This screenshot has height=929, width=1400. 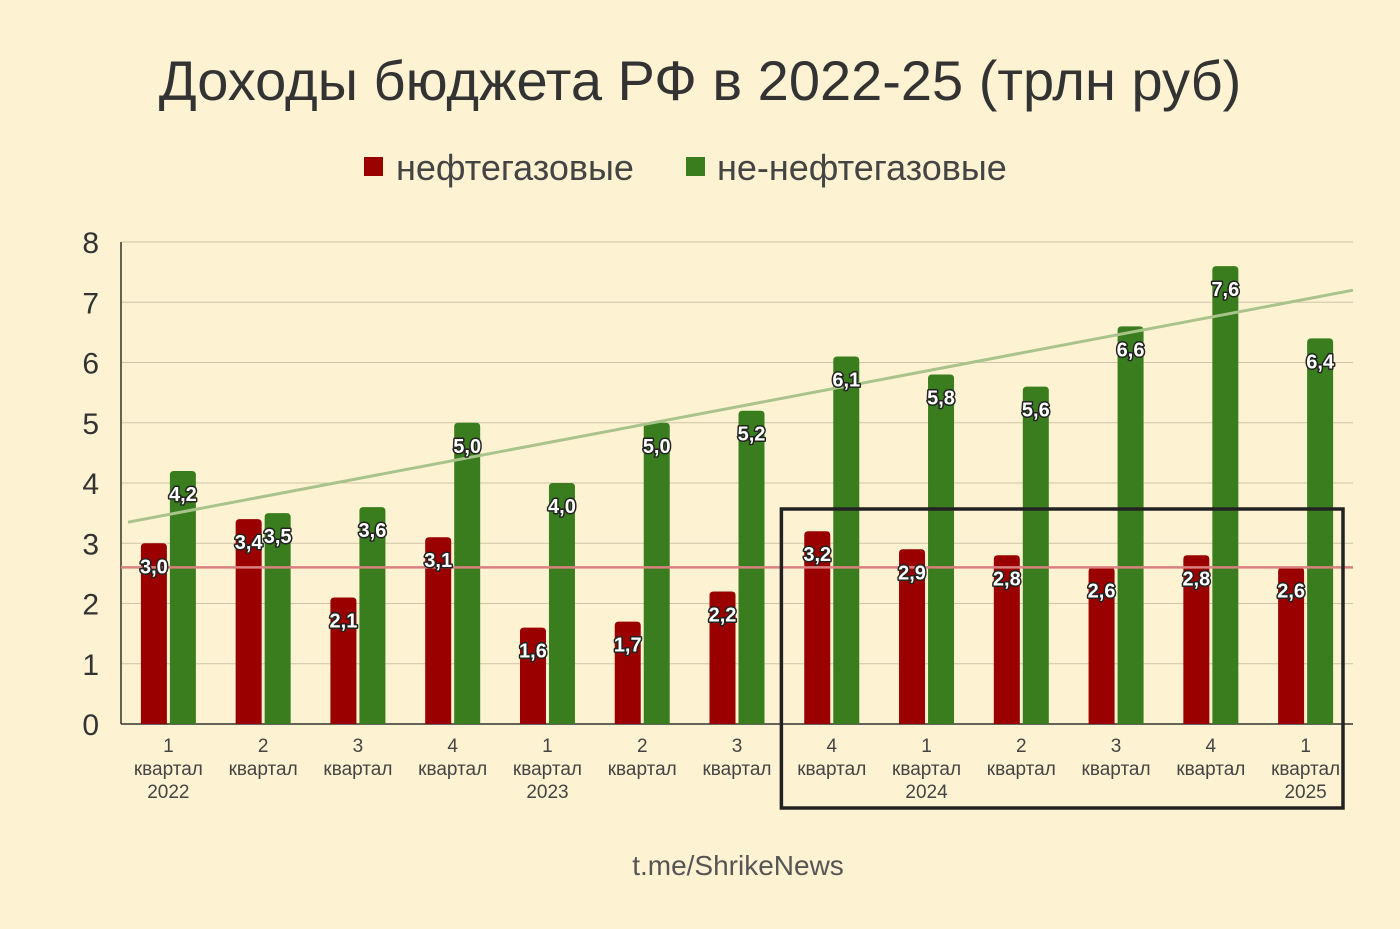 What do you see at coordinates (1305, 792) in the screenshot?
I see `x-tick-label: 2025` at bounding box center [1305, 792].